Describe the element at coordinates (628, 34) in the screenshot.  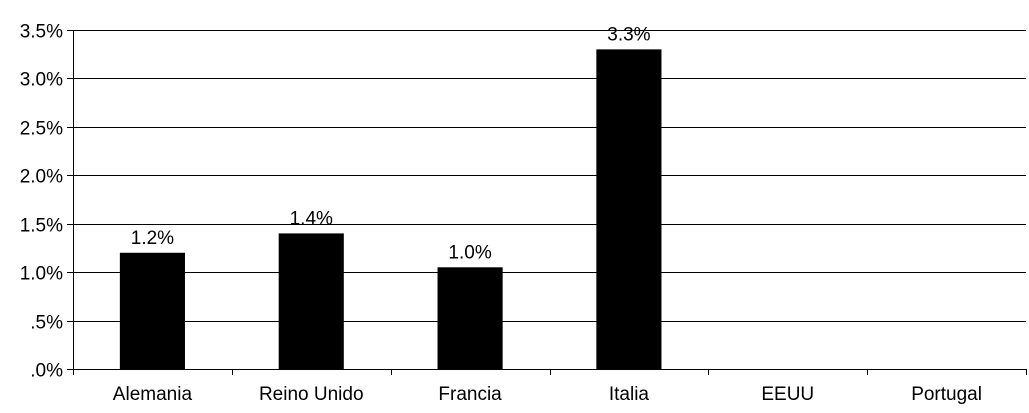
I see `data-label: 3.3%` at that location.